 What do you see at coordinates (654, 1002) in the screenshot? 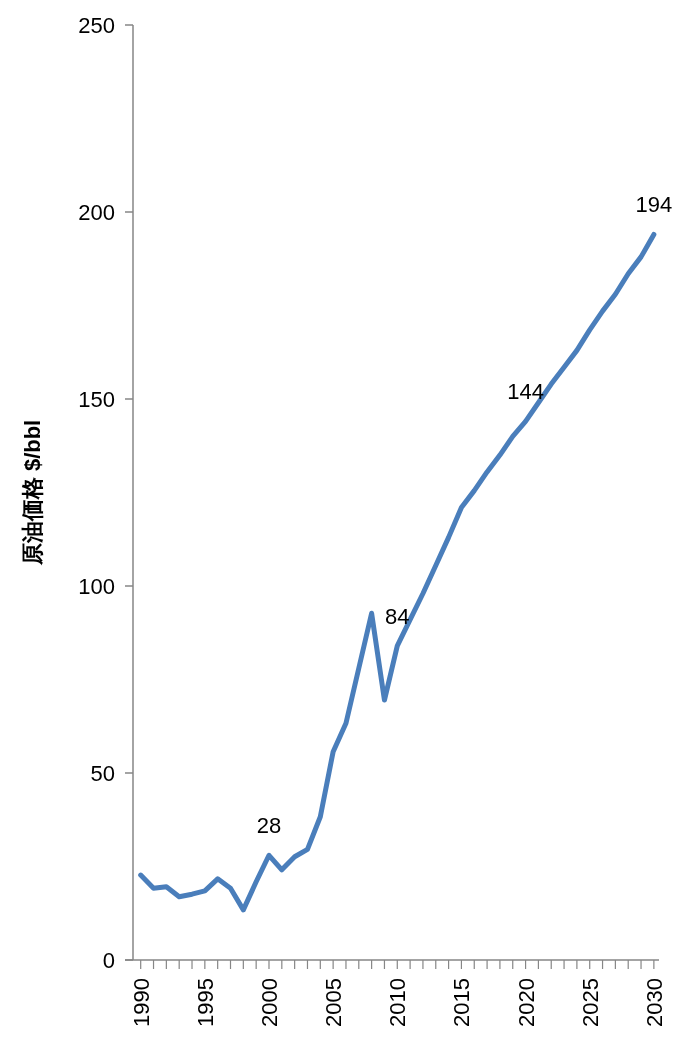
I see `x-tick-label: 2030` at bounding box center [654, 1002].